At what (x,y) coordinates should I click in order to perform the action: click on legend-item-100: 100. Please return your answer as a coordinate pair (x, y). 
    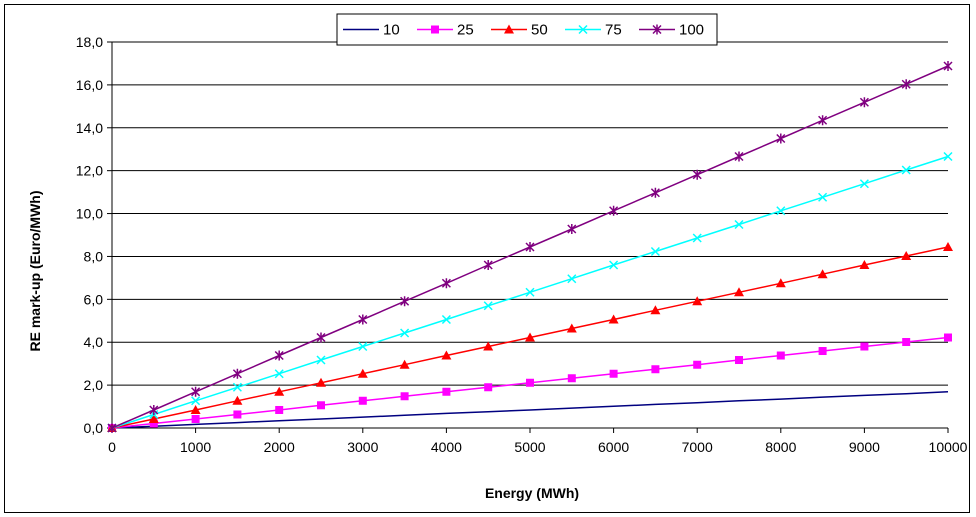
    Looking at the image, I should click on (671, 30).